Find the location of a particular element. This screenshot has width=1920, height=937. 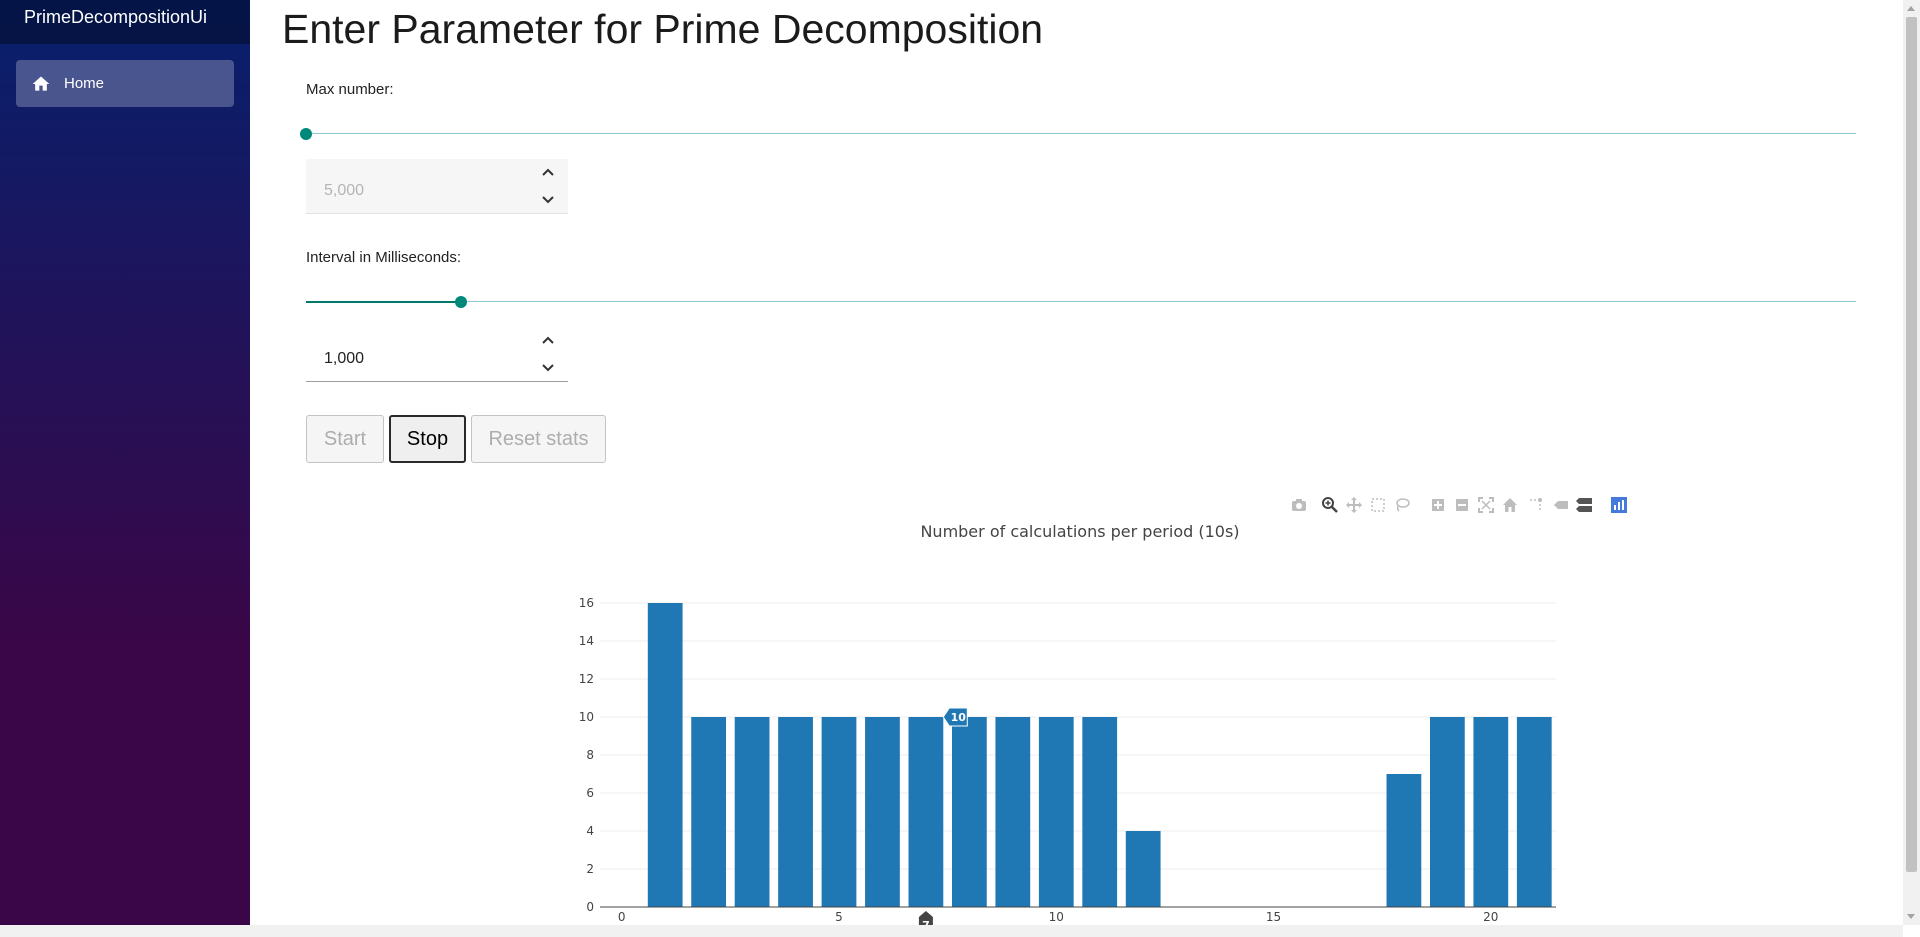

hover-label-value: 10 is located at coordinates (959, 717).